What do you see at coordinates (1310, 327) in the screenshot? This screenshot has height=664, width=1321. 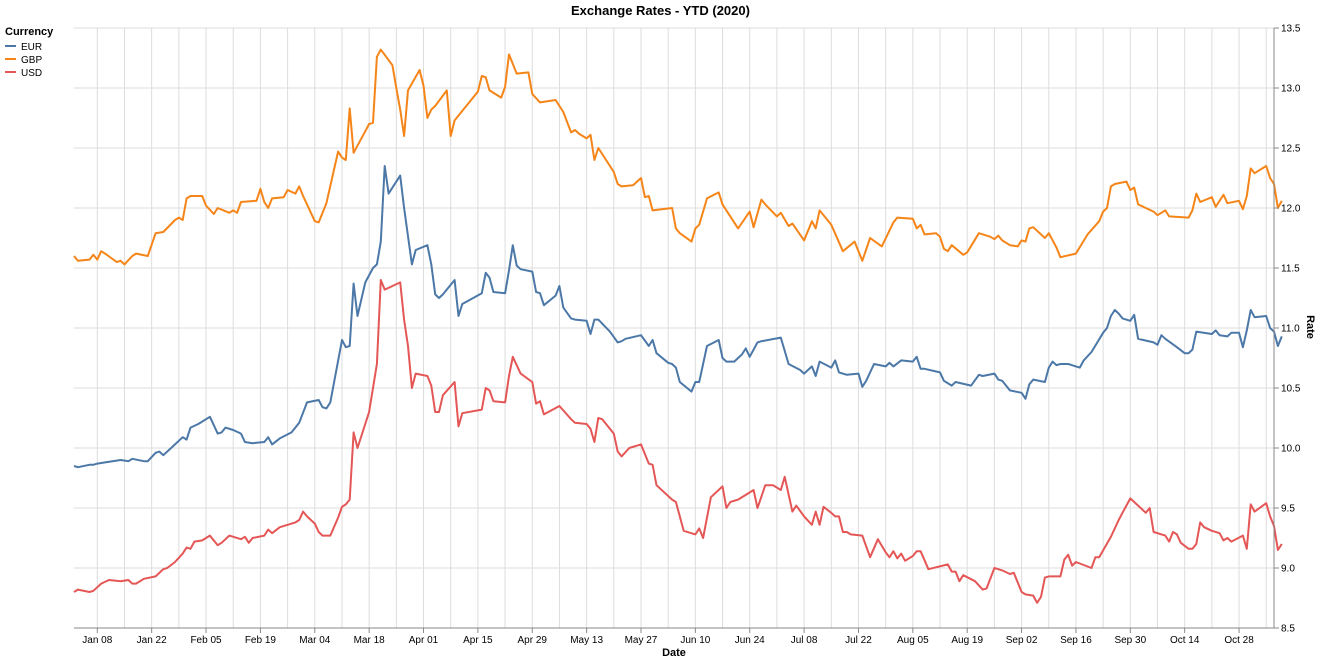 I see `y-axis-title: Rate` at bounding box center [1310, 327].